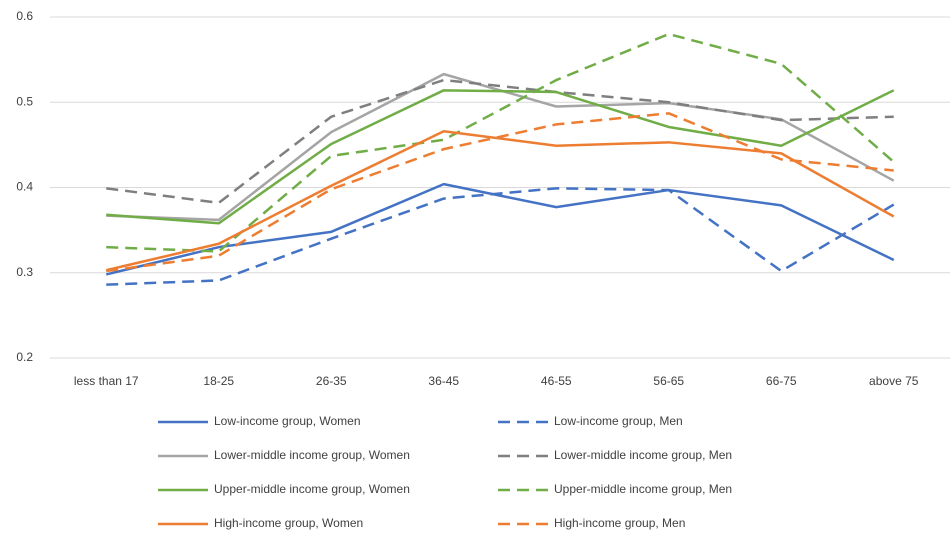  Describe the element at coordinates (618, 421) in the screenshot. I see `legend-label: Low-income group, Men` at that location.